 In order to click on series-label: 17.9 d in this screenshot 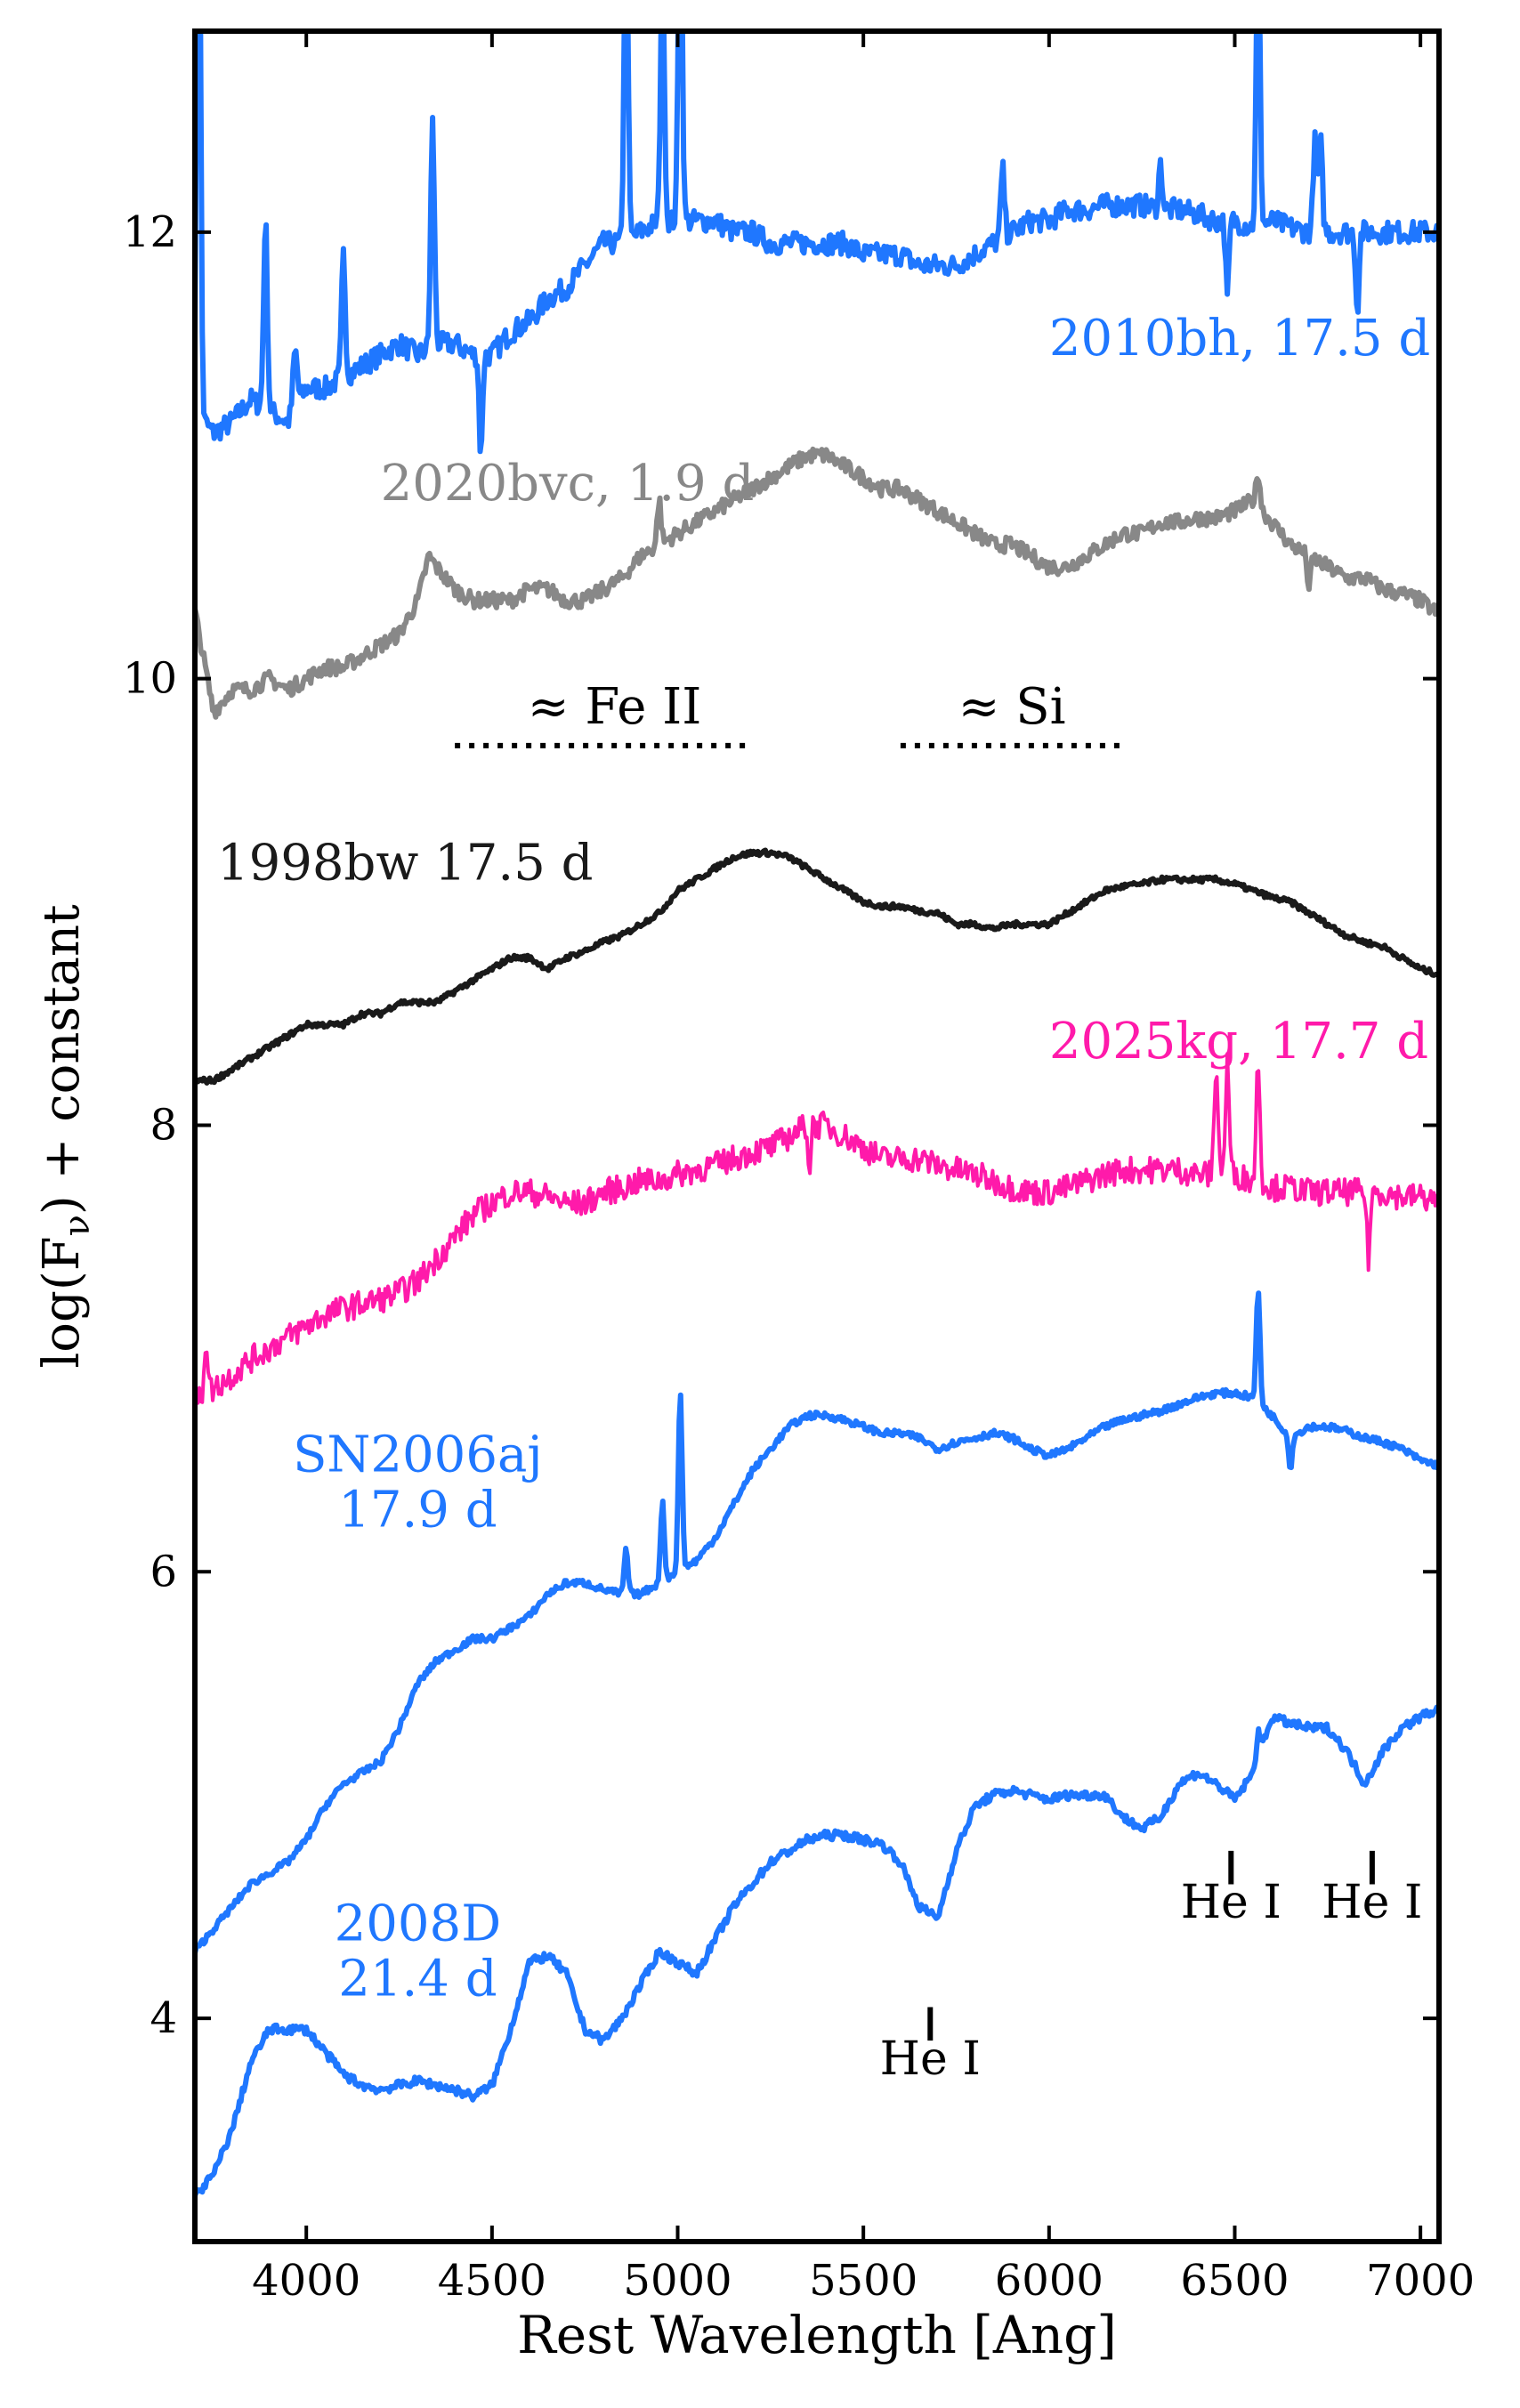, I will do `click(417, 1510)`.